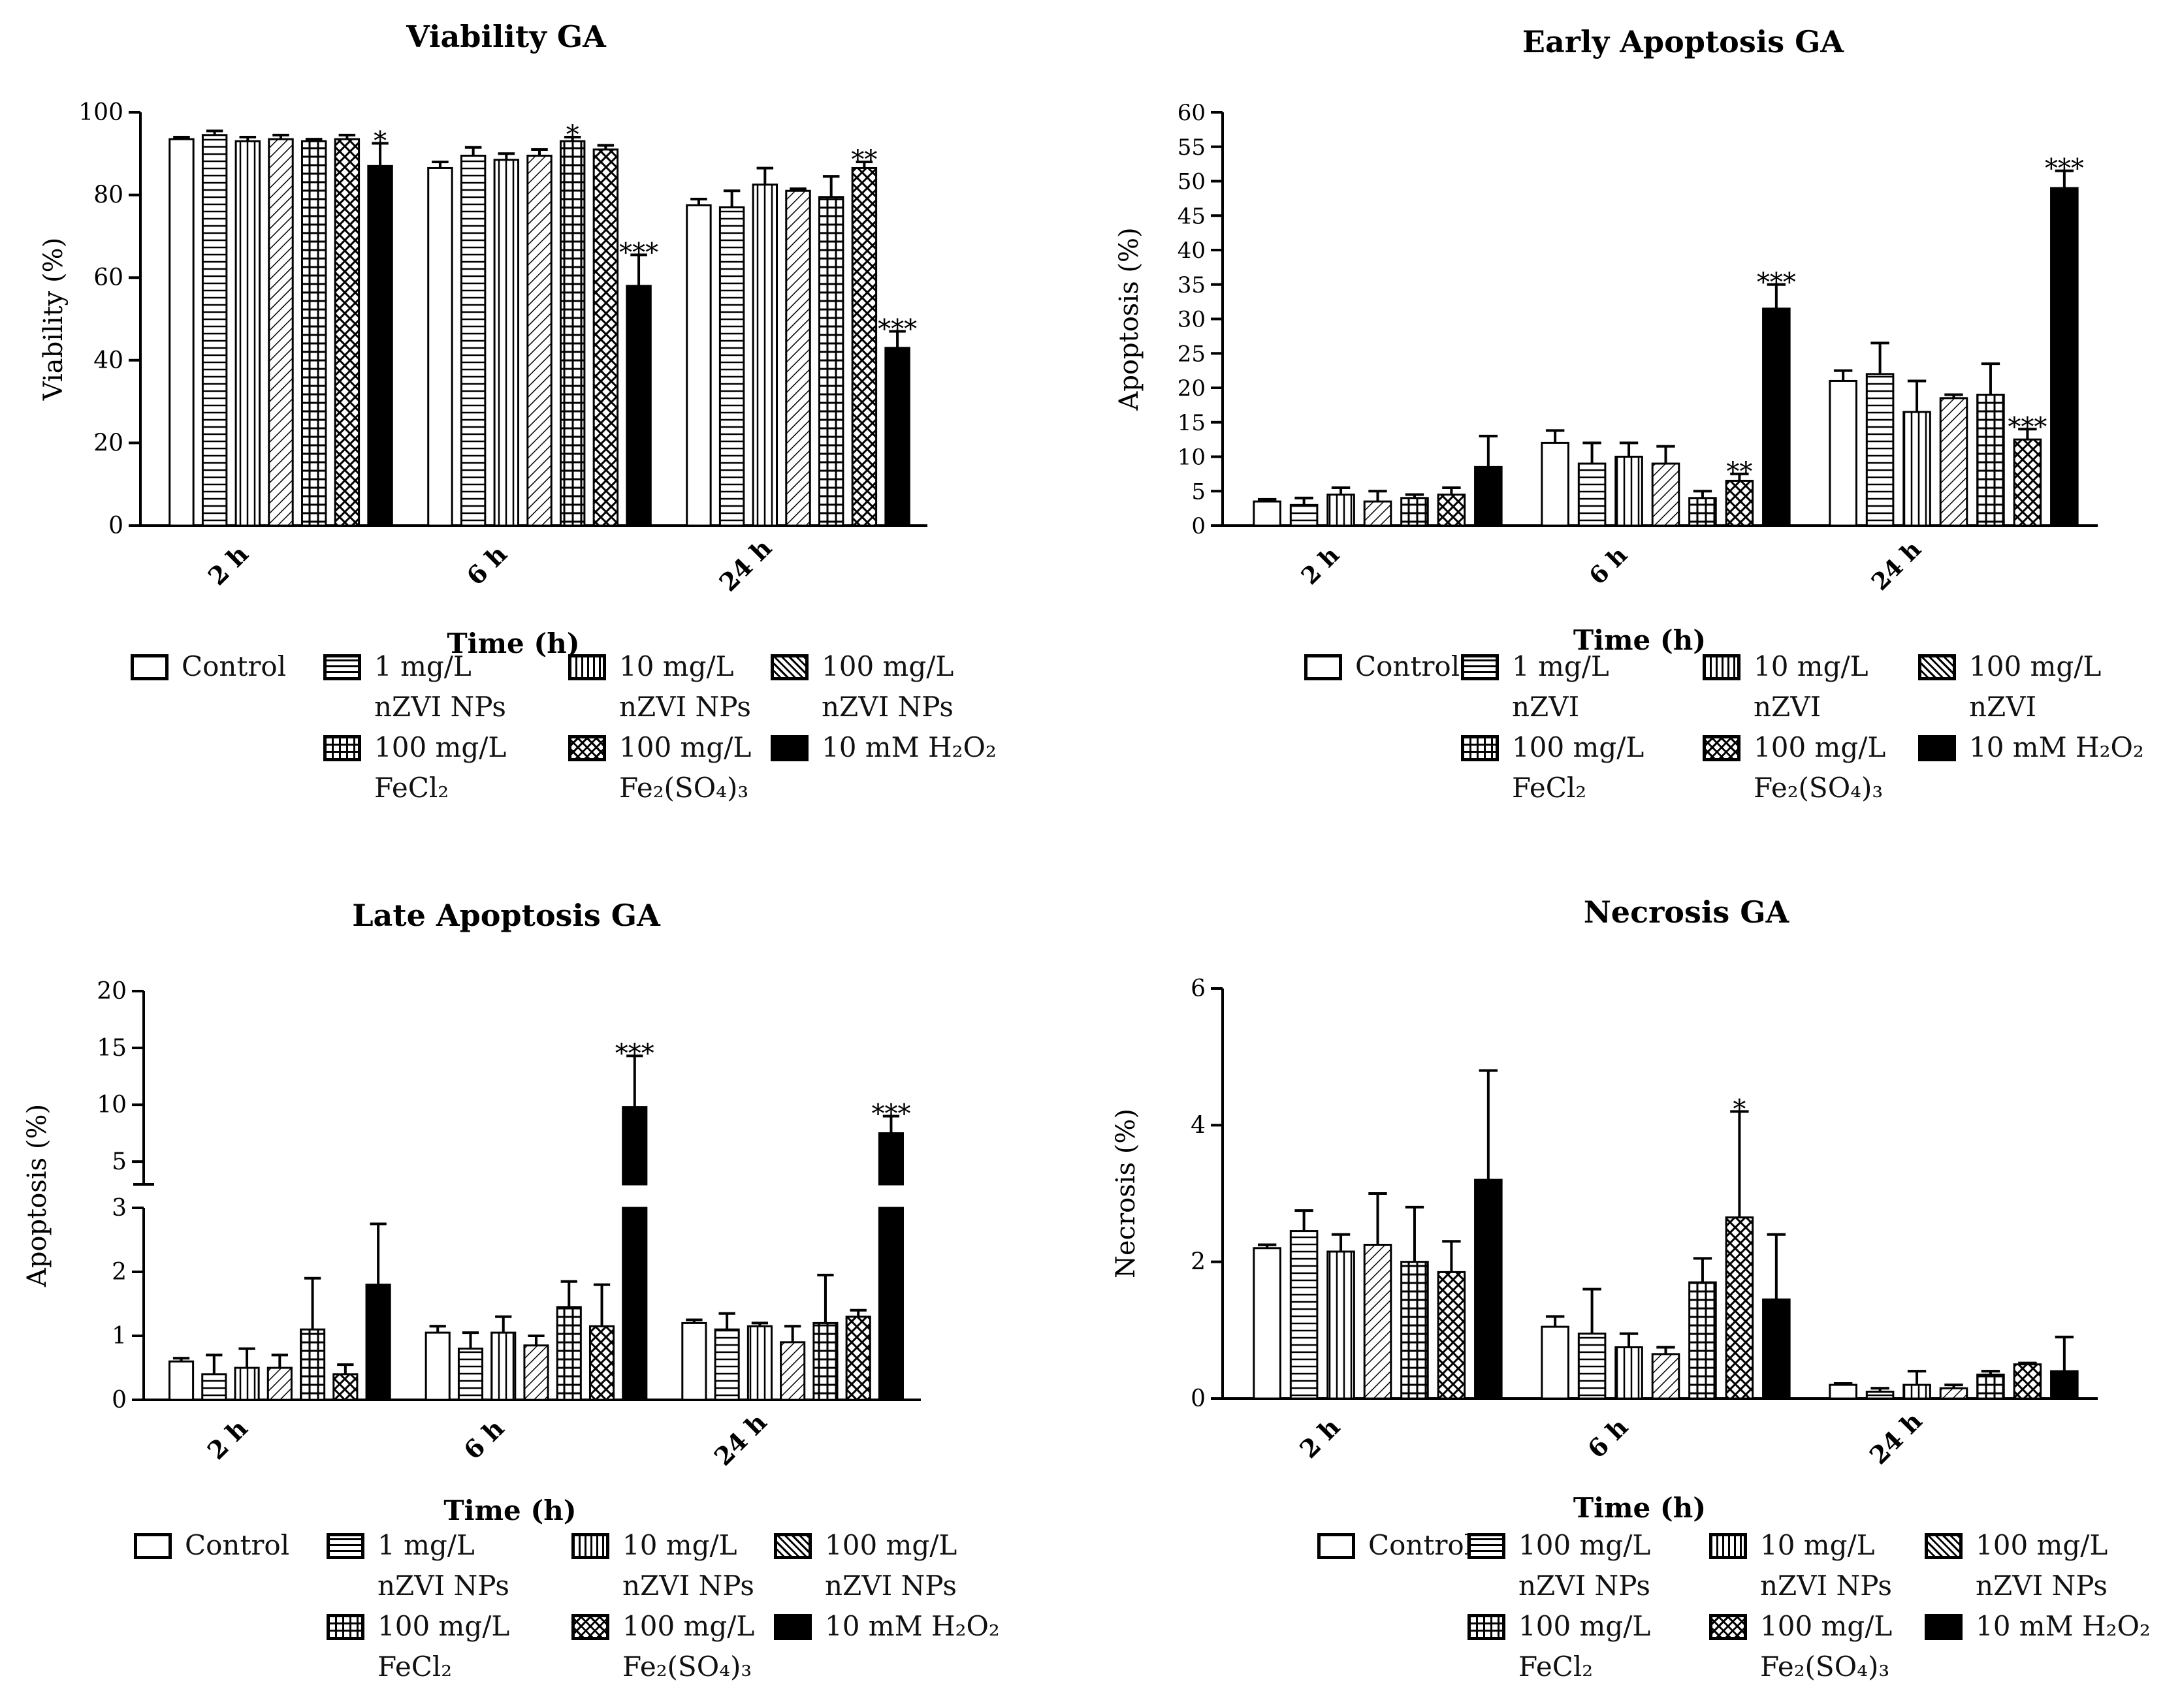 The width and height of the screenshot is (2165, 1708). I want to click on bar-upper, so click(635, 1146).